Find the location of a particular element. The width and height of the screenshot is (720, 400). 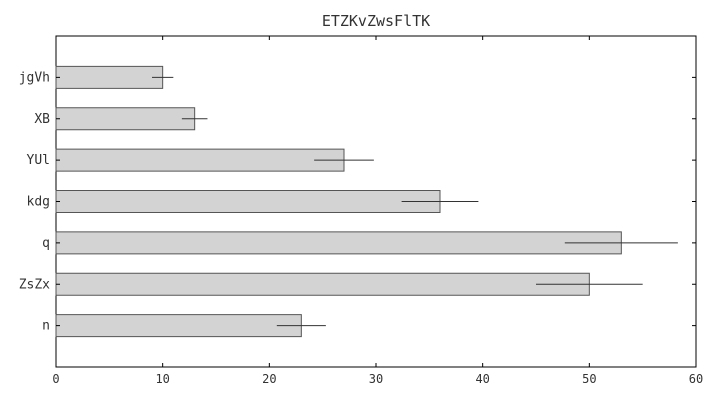

bar-ZsZx is located at coordinates (322, 284).